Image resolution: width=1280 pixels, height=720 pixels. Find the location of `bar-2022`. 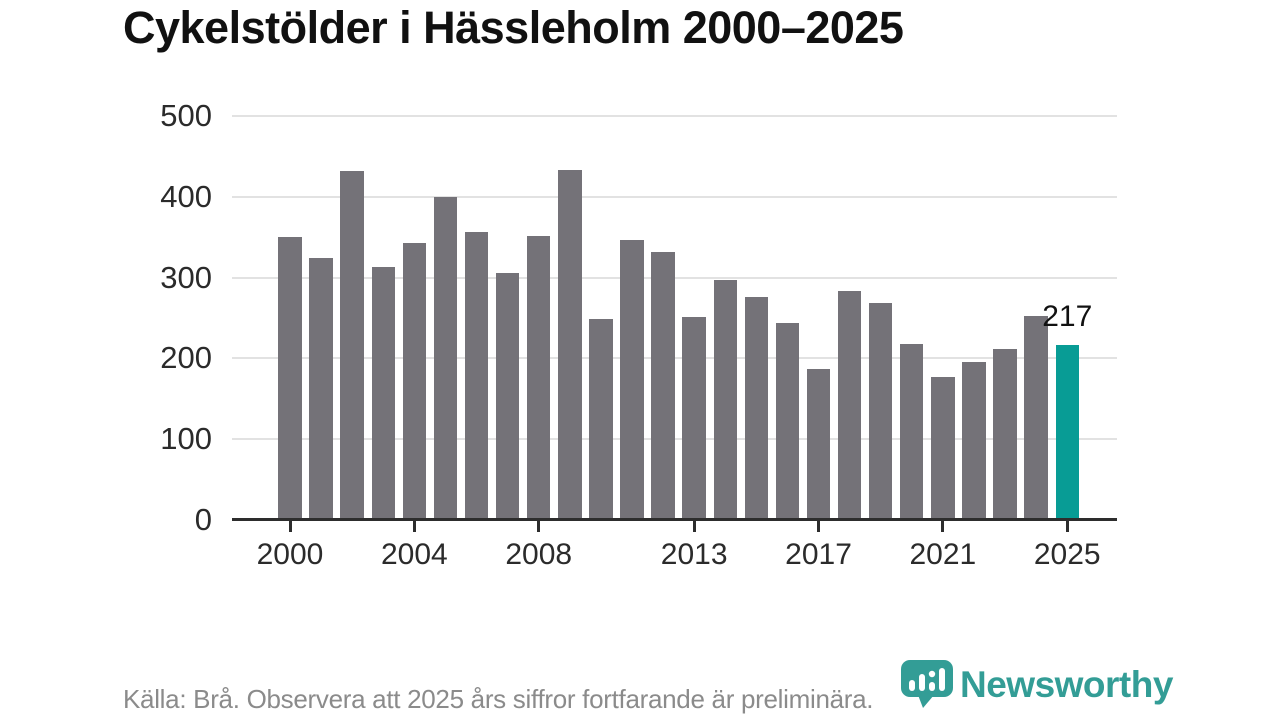

bar-2022 is located at coordinates (974, 441).